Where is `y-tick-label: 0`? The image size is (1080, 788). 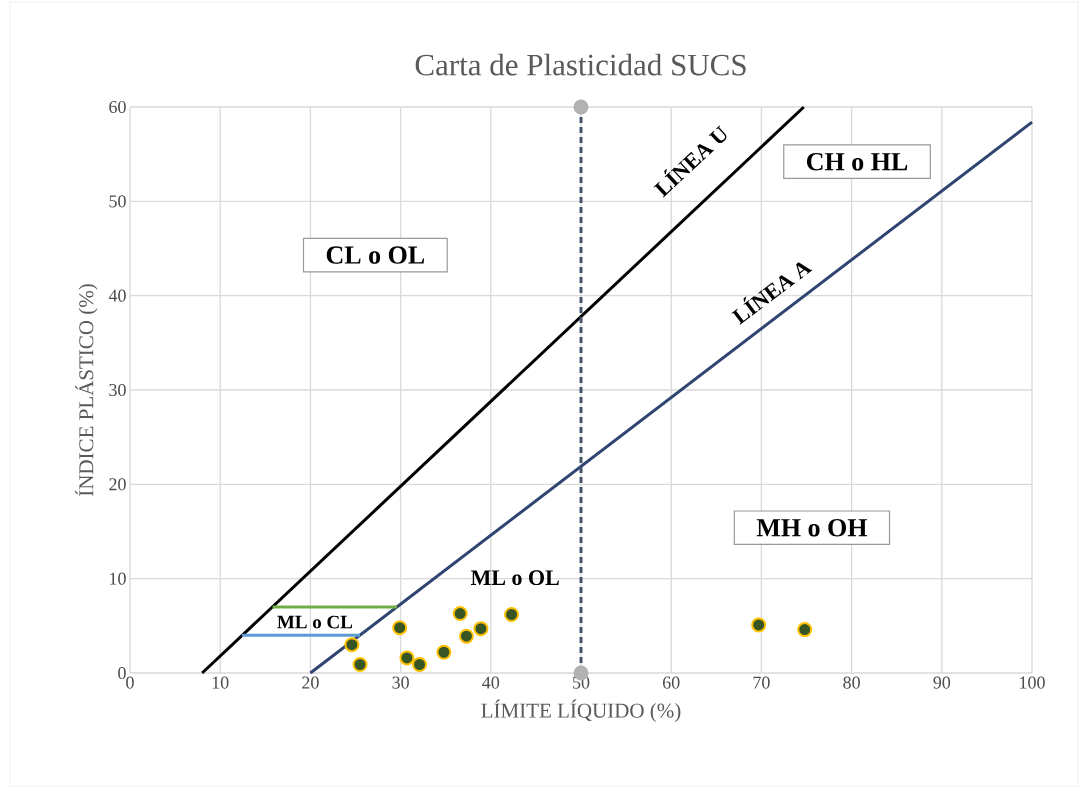
y-tick-label: 0 is located at coordinates (122, 673).